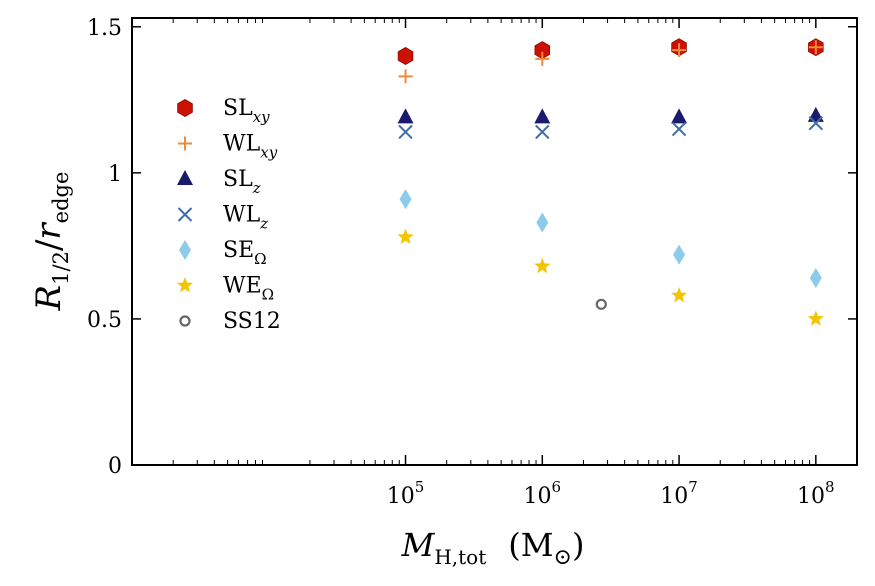 The height and width of the screenshot is (586, 875). What do you see at coordinates (679, 493) in the screenshot?
I see `x-tick-label: 10⁷` at bounding box center [679, 493].